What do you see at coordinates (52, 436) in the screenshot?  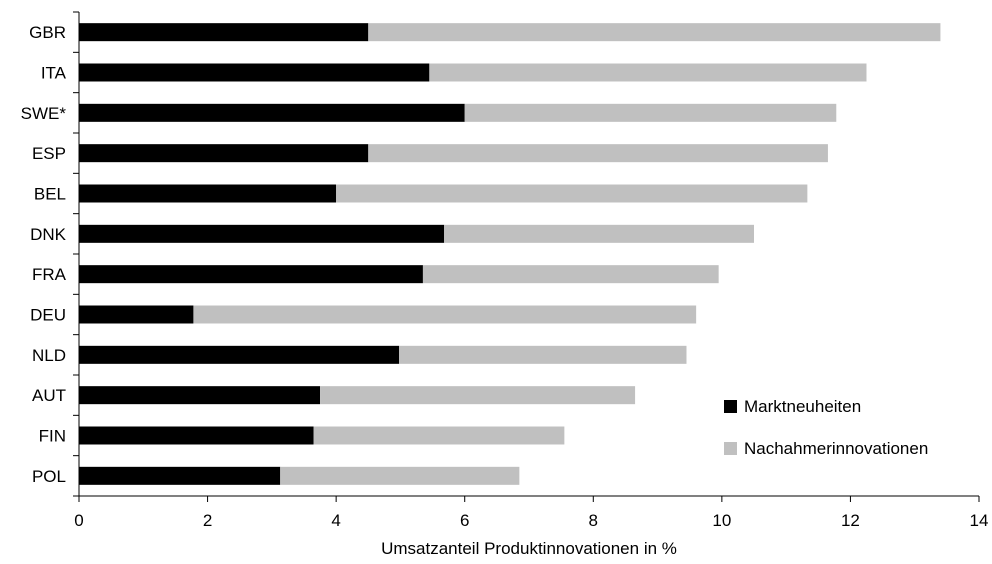 I see `y-tick-label: FIN` at bounding box center [52, 436].